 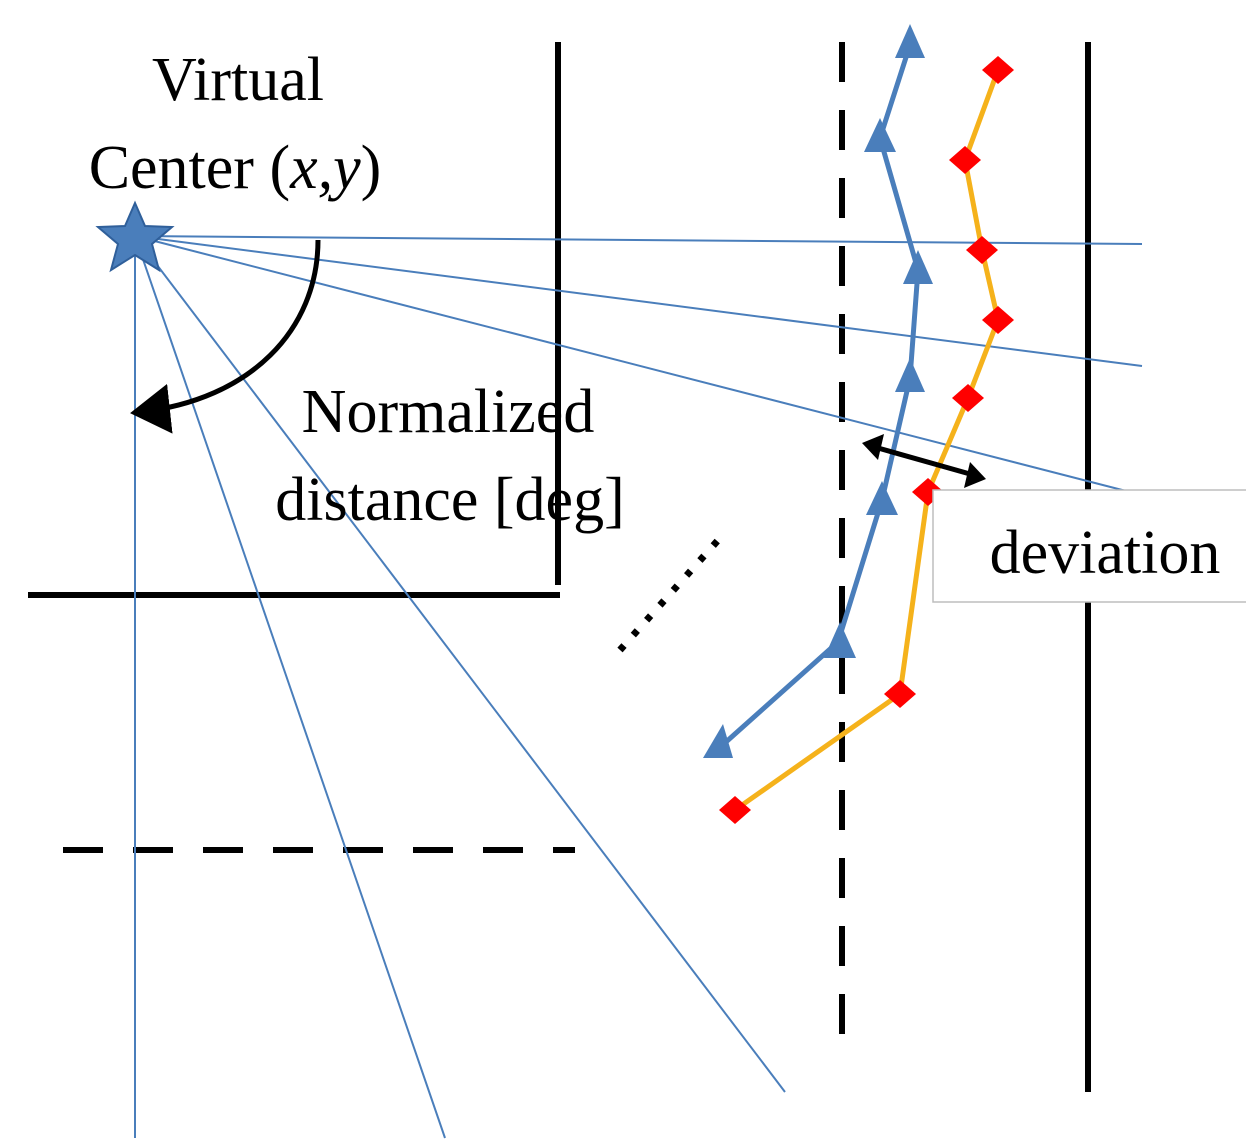 I want to click on virtual-center-suffix: ), so click(x=371, y=168).